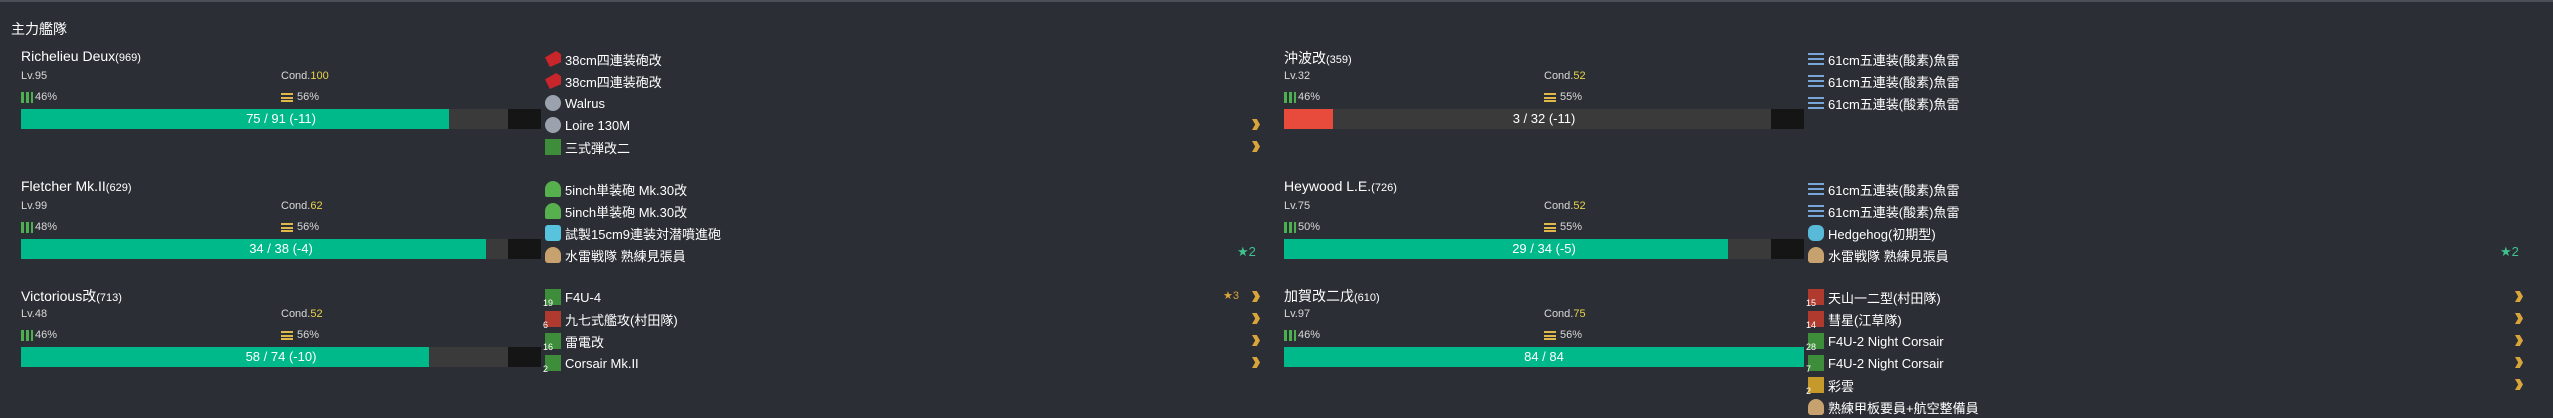 This screenshot has width=2553, height=418. Describe the element at coordinates (281, 118) in the screenshot. I see `hp-text: 75 / 91 (-11)` at that location.